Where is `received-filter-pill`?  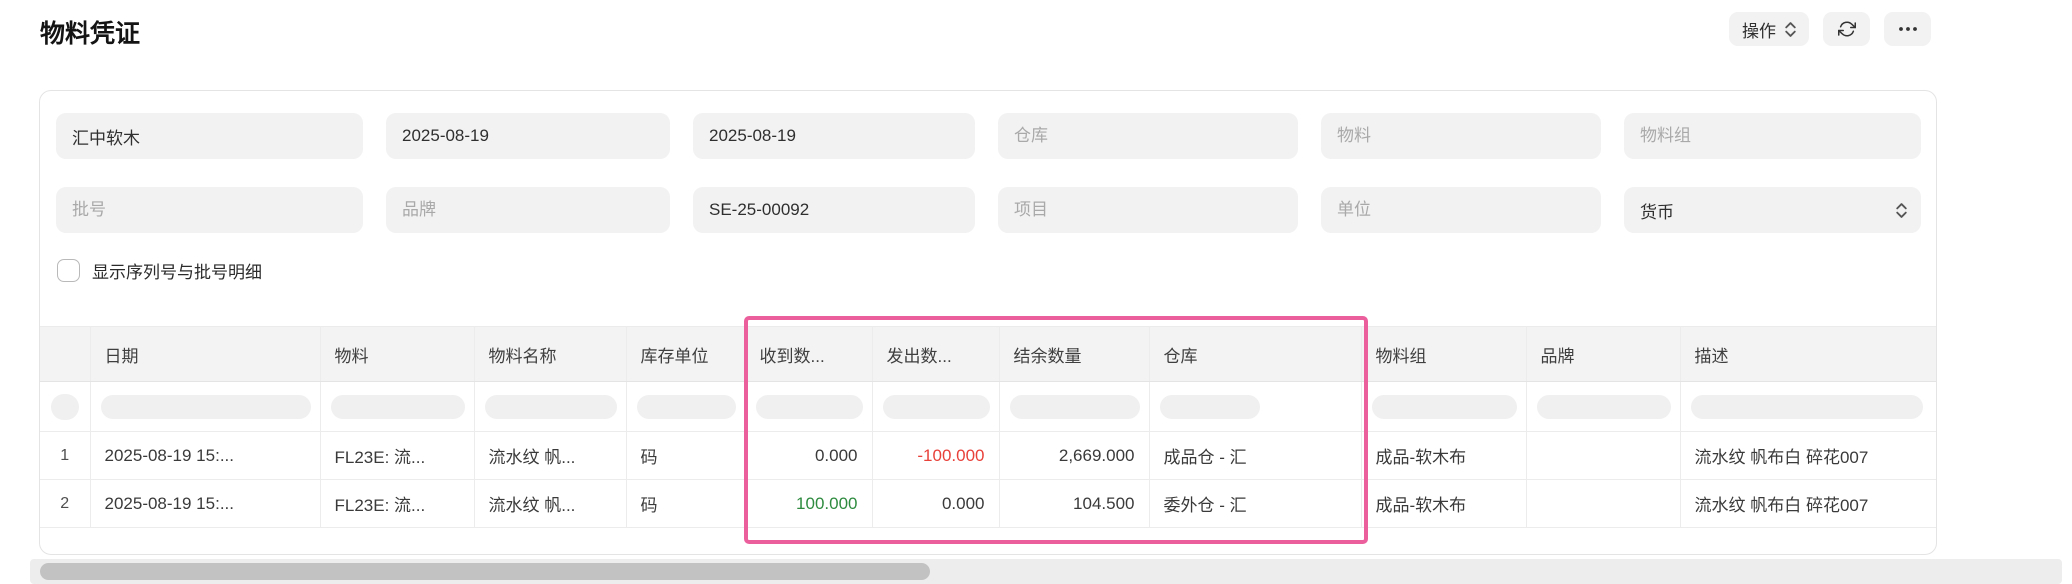
received-filter-pill is located at coordinates (809, 406).